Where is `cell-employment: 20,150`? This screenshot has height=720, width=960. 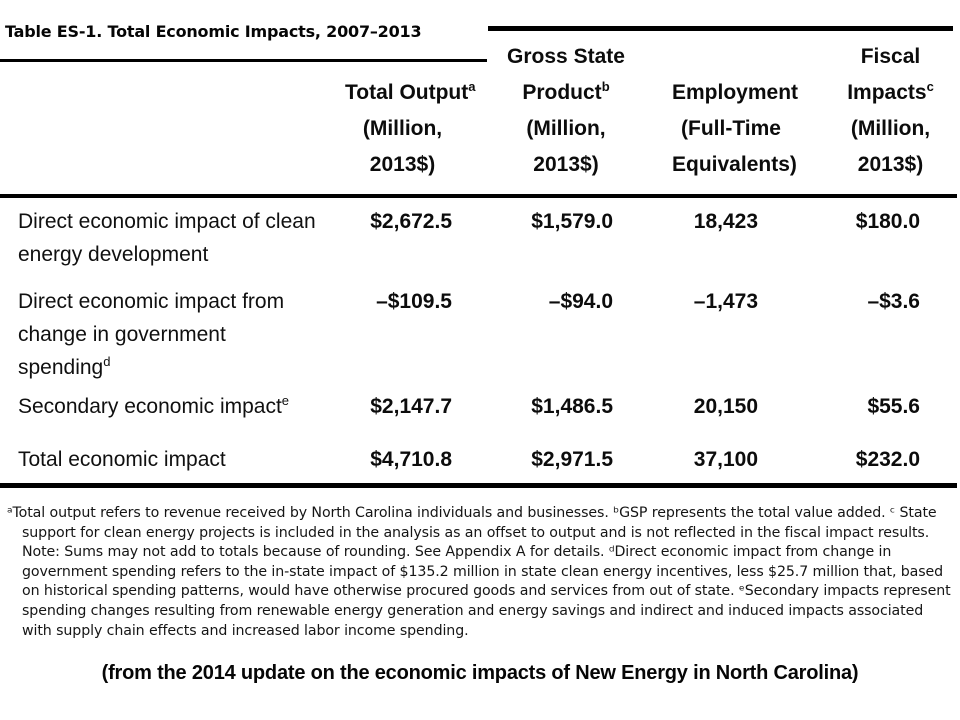
cell-employment: 20,150 is located at coordinates (725, 406).